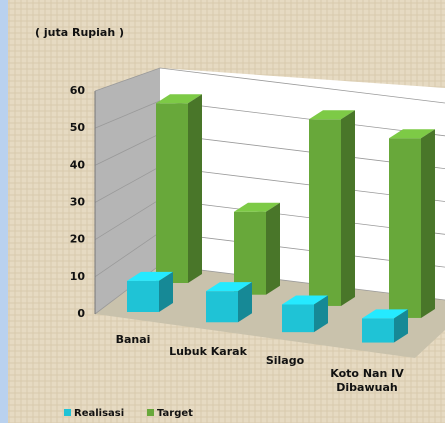  Describe the element at coordinates (78, 239) in the screenshot. I see `y-tick-label: 20` at that location.